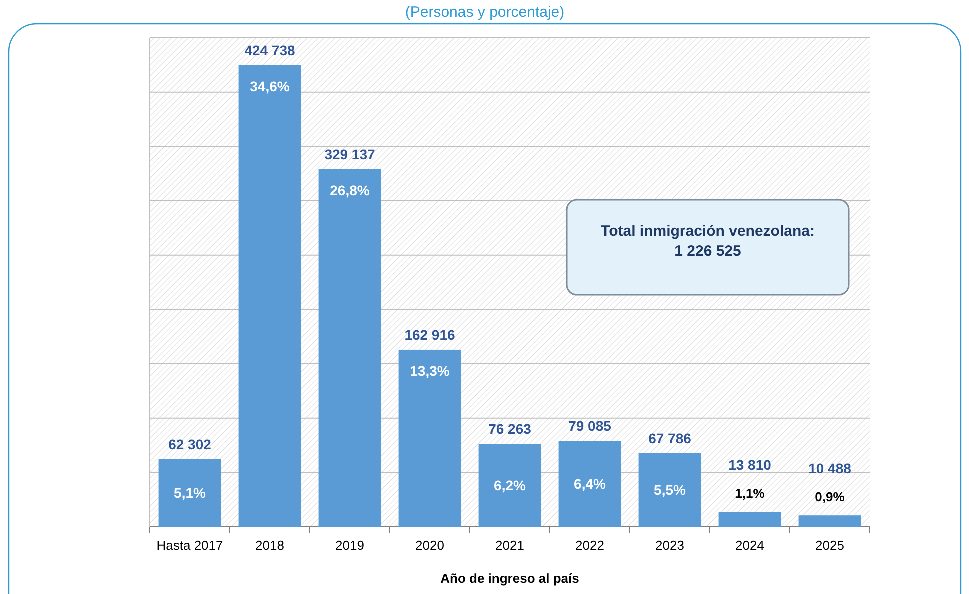  Describe the element at coordinates (750, 546) in the screenshot. I see `x-tick-label: 2024` at that location.